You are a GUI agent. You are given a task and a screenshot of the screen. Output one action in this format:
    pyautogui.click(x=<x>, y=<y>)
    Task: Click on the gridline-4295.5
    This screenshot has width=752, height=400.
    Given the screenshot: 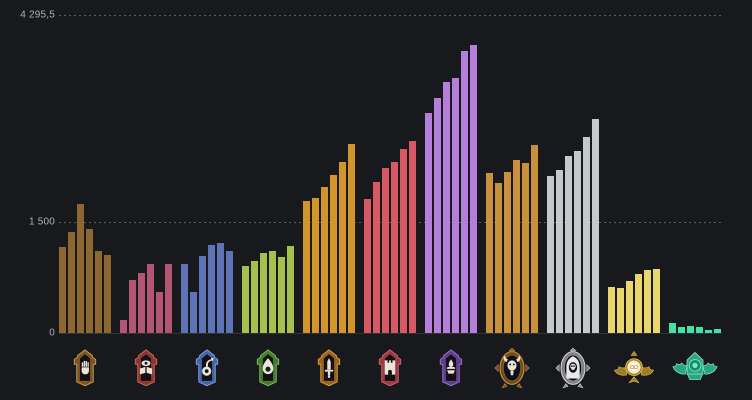 What is the action you would take?
    pyautogui.click(x=390, y=15)
    